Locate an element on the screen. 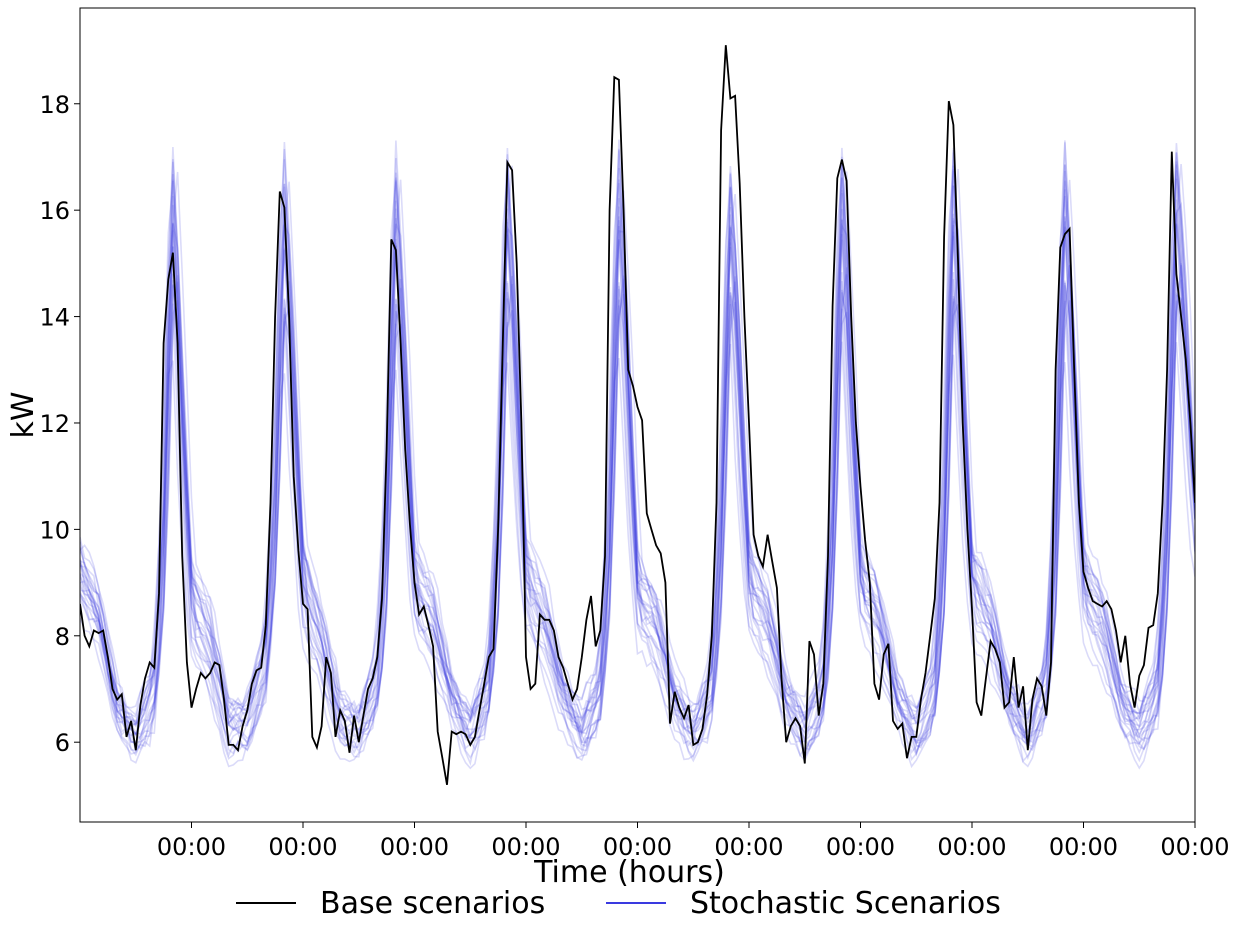  y-tick-label: 16 is located at coordinates (54, 211).